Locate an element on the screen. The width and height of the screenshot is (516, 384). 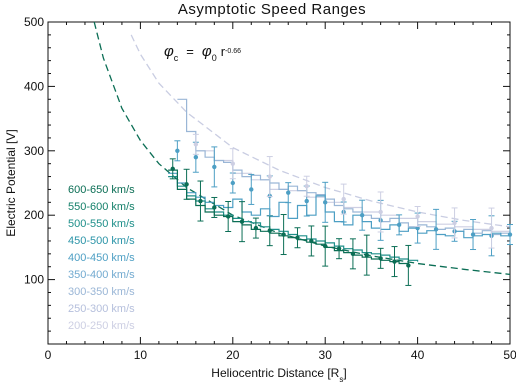
x-tick-label: 10 is located at coordinates (141, 355).